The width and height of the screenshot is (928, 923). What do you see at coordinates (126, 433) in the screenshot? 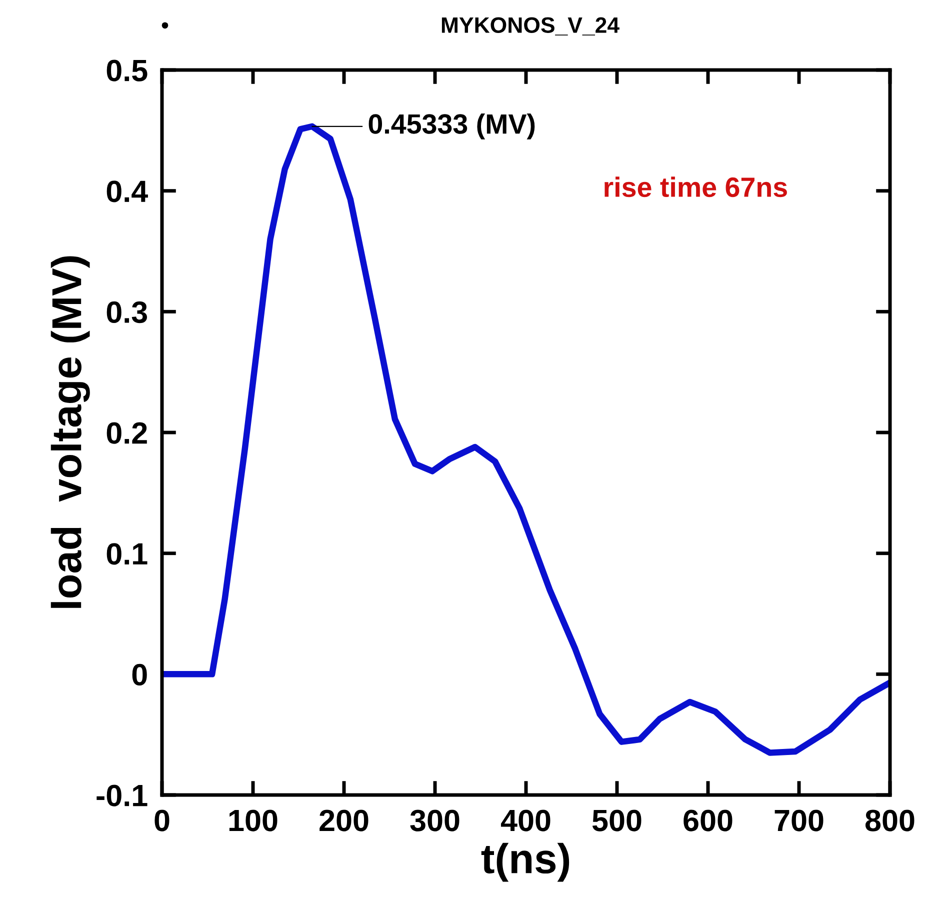
I see `y-tick-label: 0.2` at bounding box center [126, 433].